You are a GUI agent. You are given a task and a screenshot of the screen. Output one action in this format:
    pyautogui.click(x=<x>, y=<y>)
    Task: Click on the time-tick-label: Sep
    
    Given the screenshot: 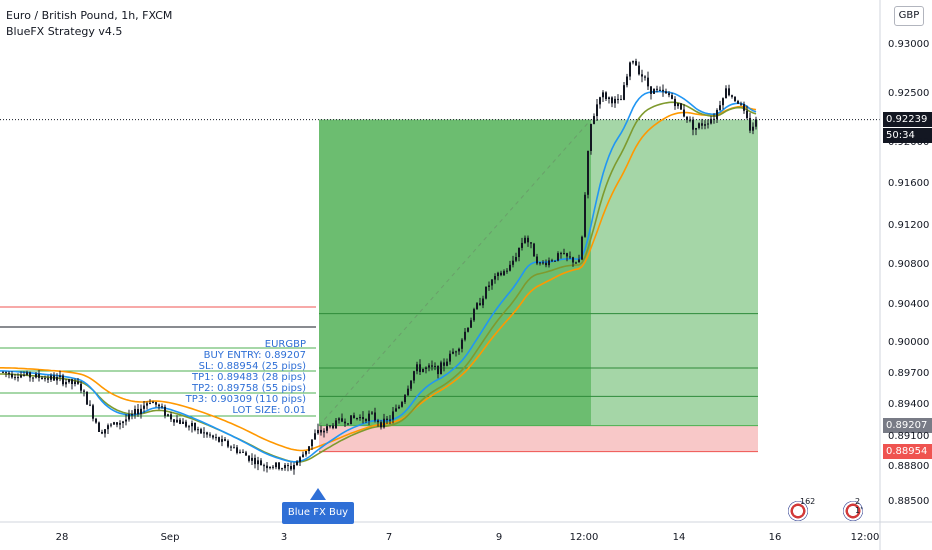 What is the action you would take?
    pyautogui.click(x=170, y=537)
    